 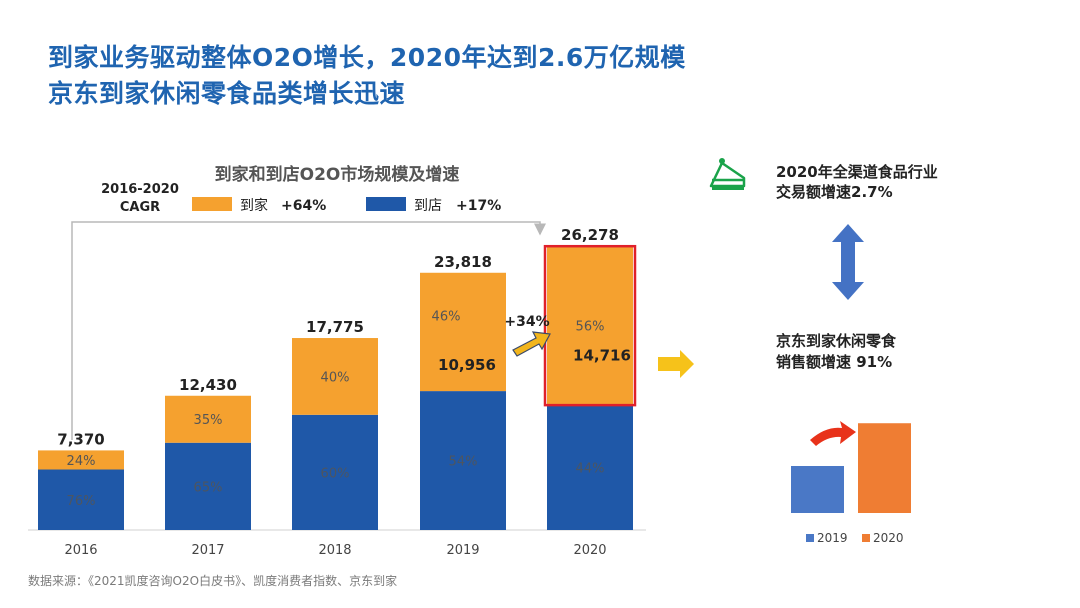 What do you see at coordinates (367, 57) in the screenshot?
I see `page-title-line1: 到家业务驱动整体O2O增长，2020年达到2.6万亿规模` at bounding box center [367, 57].